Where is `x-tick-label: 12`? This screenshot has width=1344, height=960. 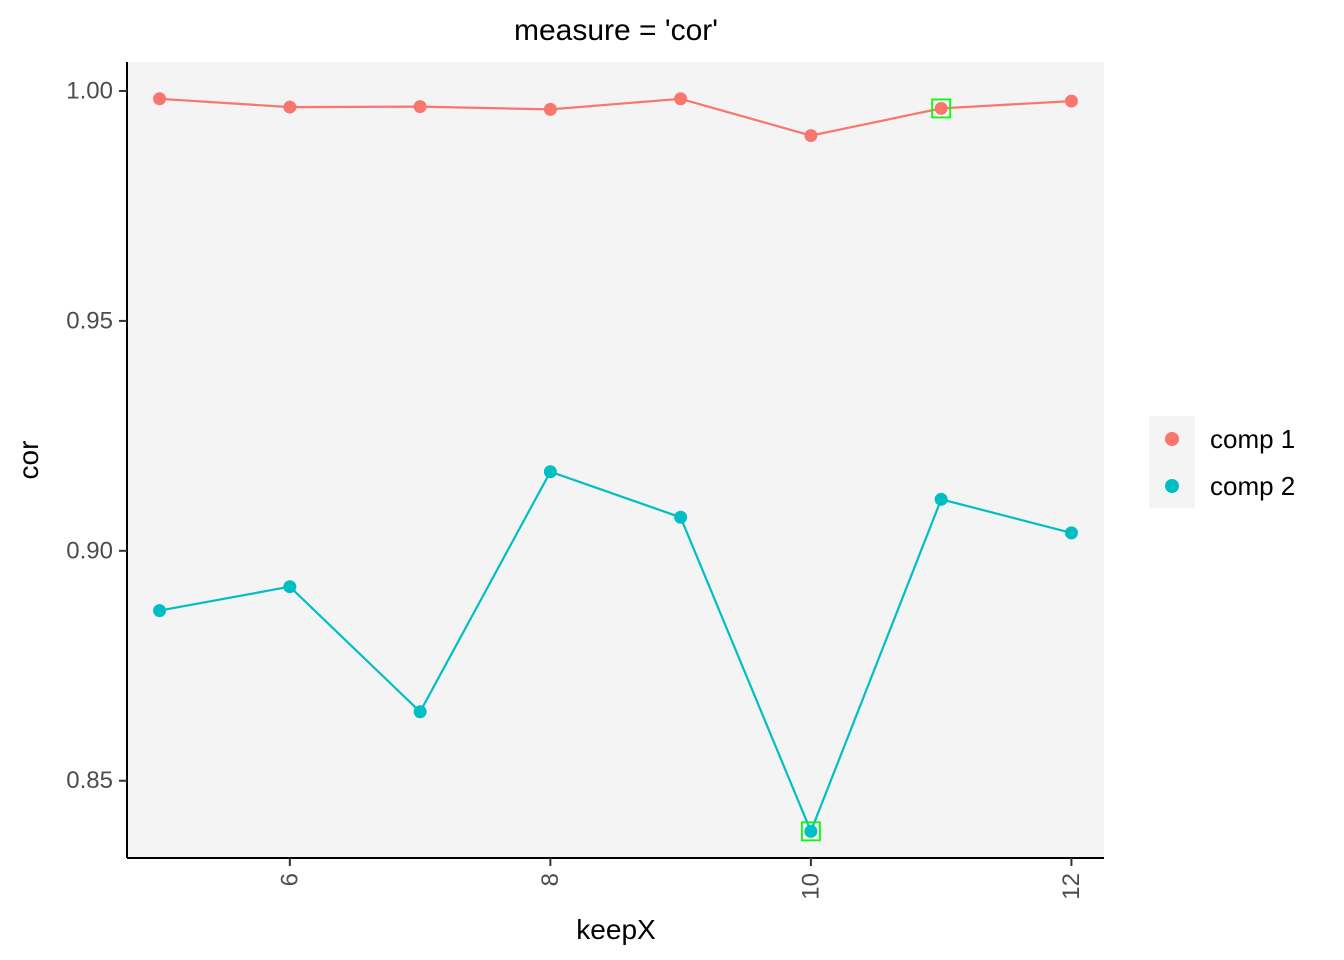 x-tick-label: 12 is located at coordinates (1071, 886).